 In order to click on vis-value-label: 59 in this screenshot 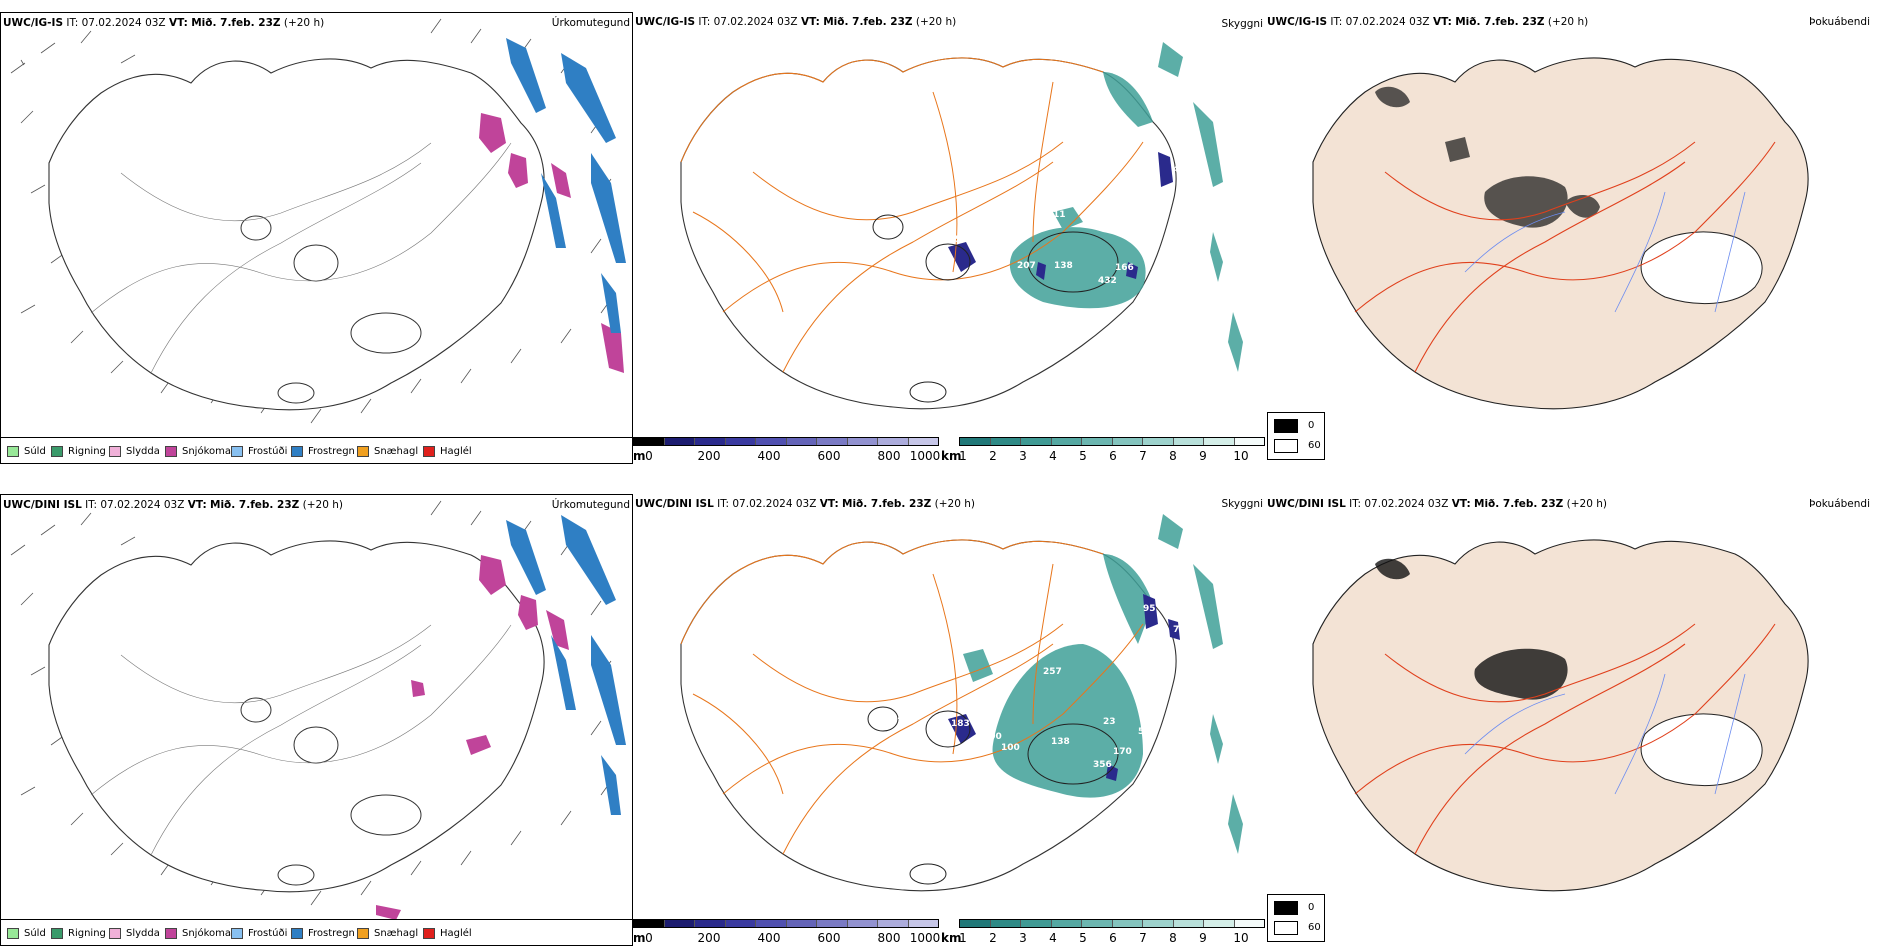, I will do `click(1144, 732)`.